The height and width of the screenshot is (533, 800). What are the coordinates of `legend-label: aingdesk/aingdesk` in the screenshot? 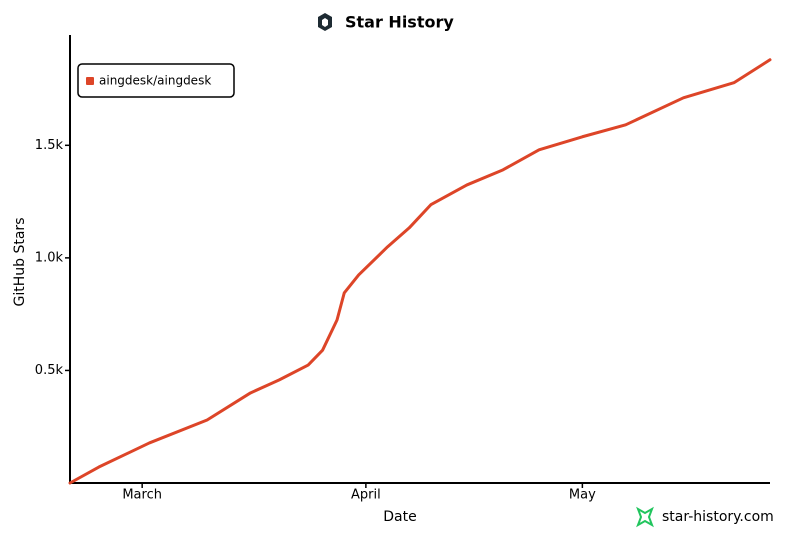 It's located at (155, 81).